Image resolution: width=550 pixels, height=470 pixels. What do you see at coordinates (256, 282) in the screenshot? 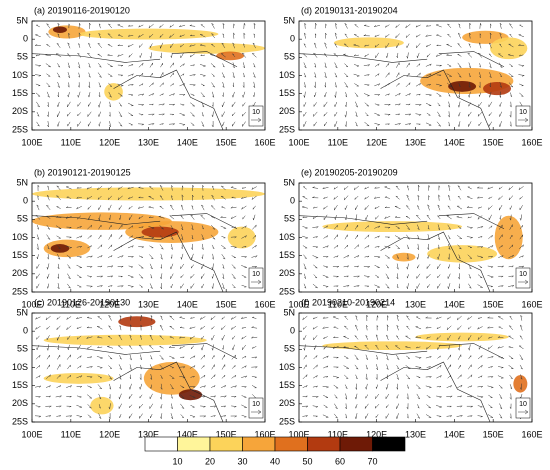
I see `reference-arrow` at bounding box center [256, 282].